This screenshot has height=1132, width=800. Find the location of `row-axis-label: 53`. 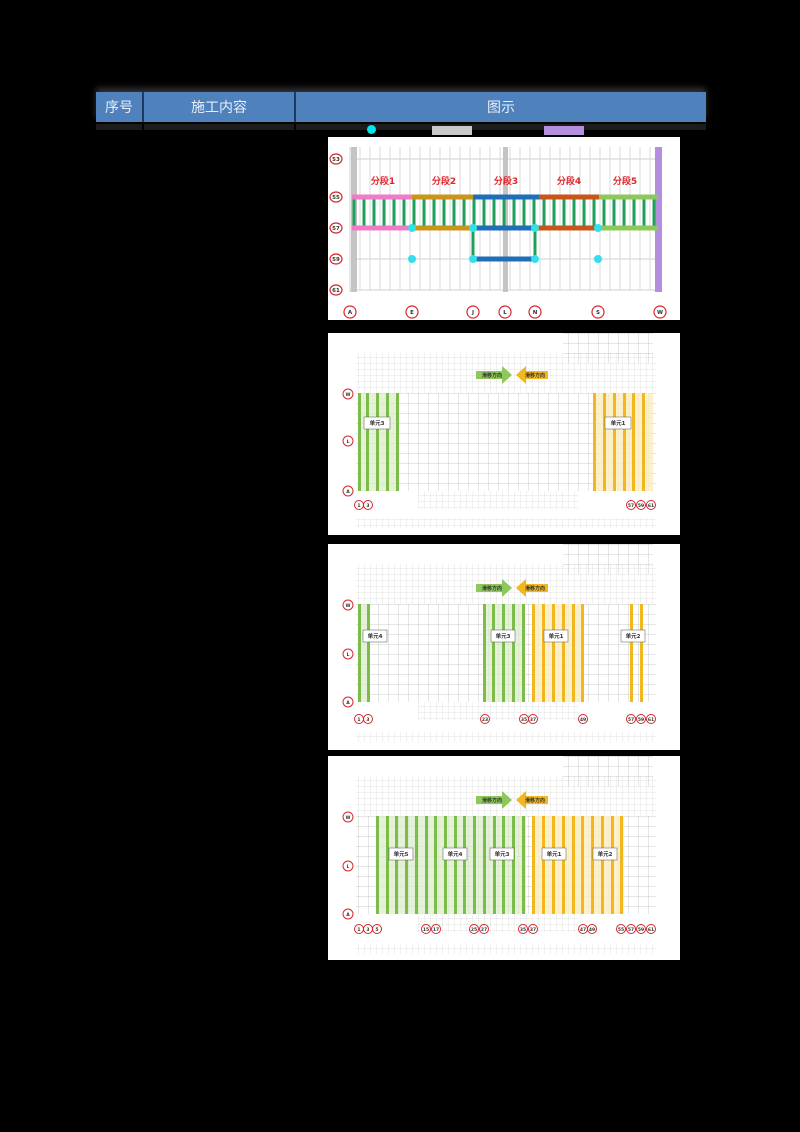

row-axis-label: 53 is located at coordinates (336, 160).